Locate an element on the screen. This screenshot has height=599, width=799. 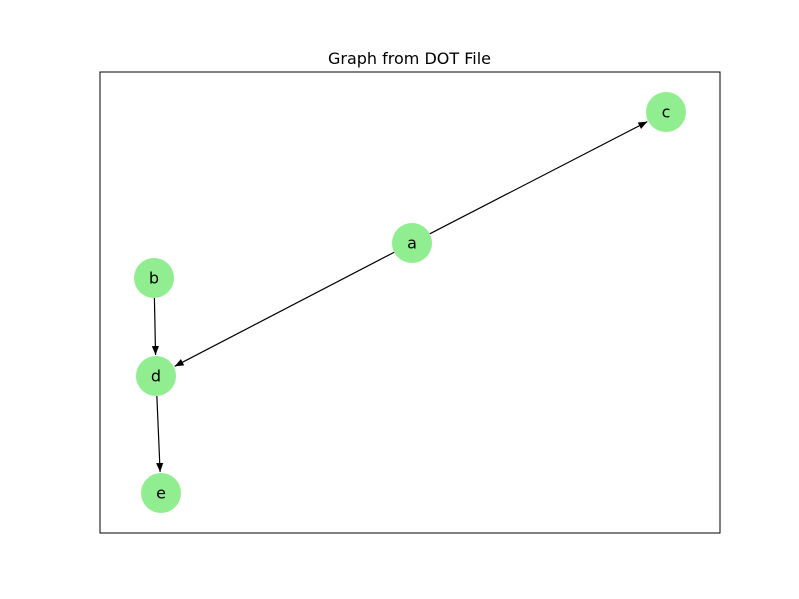
node-circle-c is located at coordinates (666, 112).